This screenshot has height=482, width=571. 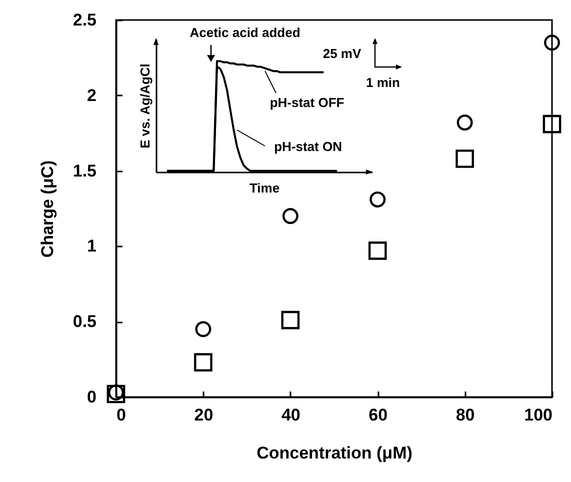 What do you see at coordinates (84, 322) in the screenshot?
I see `y-tick-label: 0.5` at bounding box center [84, 322].